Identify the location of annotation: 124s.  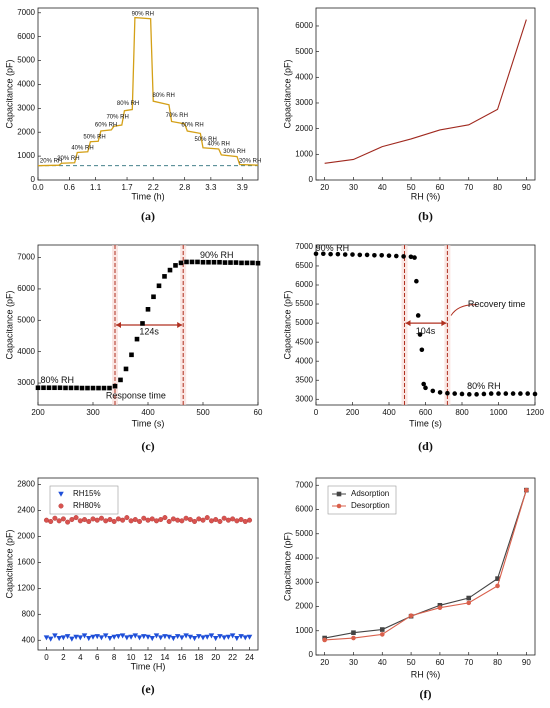
(149, 332).